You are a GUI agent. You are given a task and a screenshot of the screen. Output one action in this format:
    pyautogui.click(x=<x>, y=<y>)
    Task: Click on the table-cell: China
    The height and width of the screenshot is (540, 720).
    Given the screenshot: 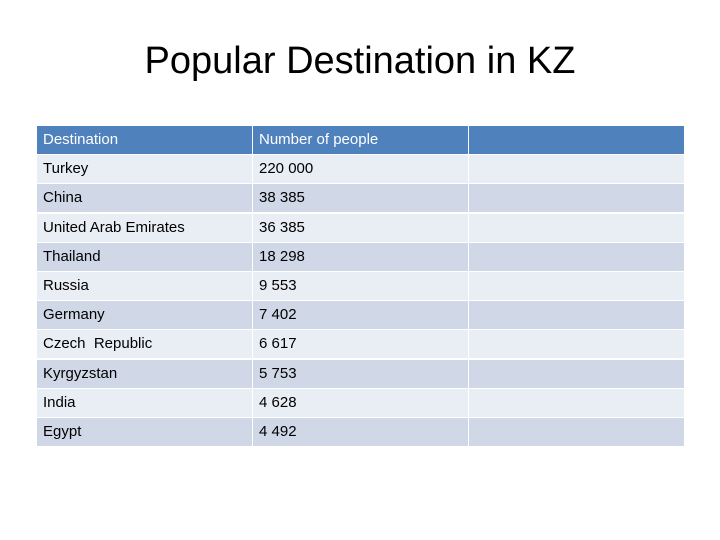 What is the action you would take?
    pyautogui.click(x=144, y=198)
    